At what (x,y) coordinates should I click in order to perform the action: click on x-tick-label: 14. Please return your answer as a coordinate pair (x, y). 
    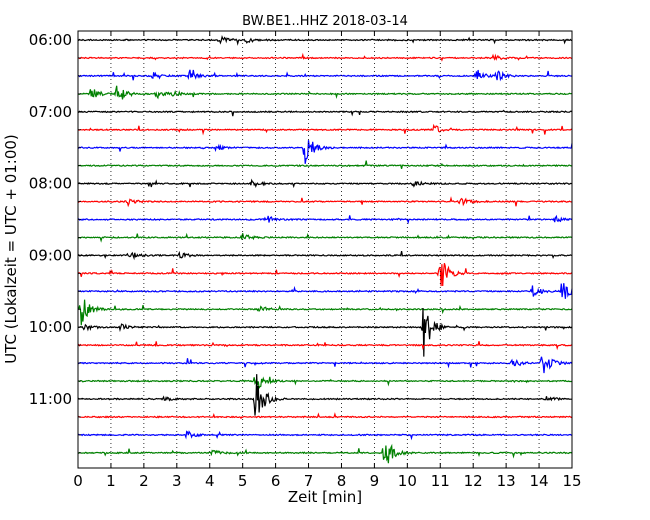
    Looking at the image, I should click on (539, 481).